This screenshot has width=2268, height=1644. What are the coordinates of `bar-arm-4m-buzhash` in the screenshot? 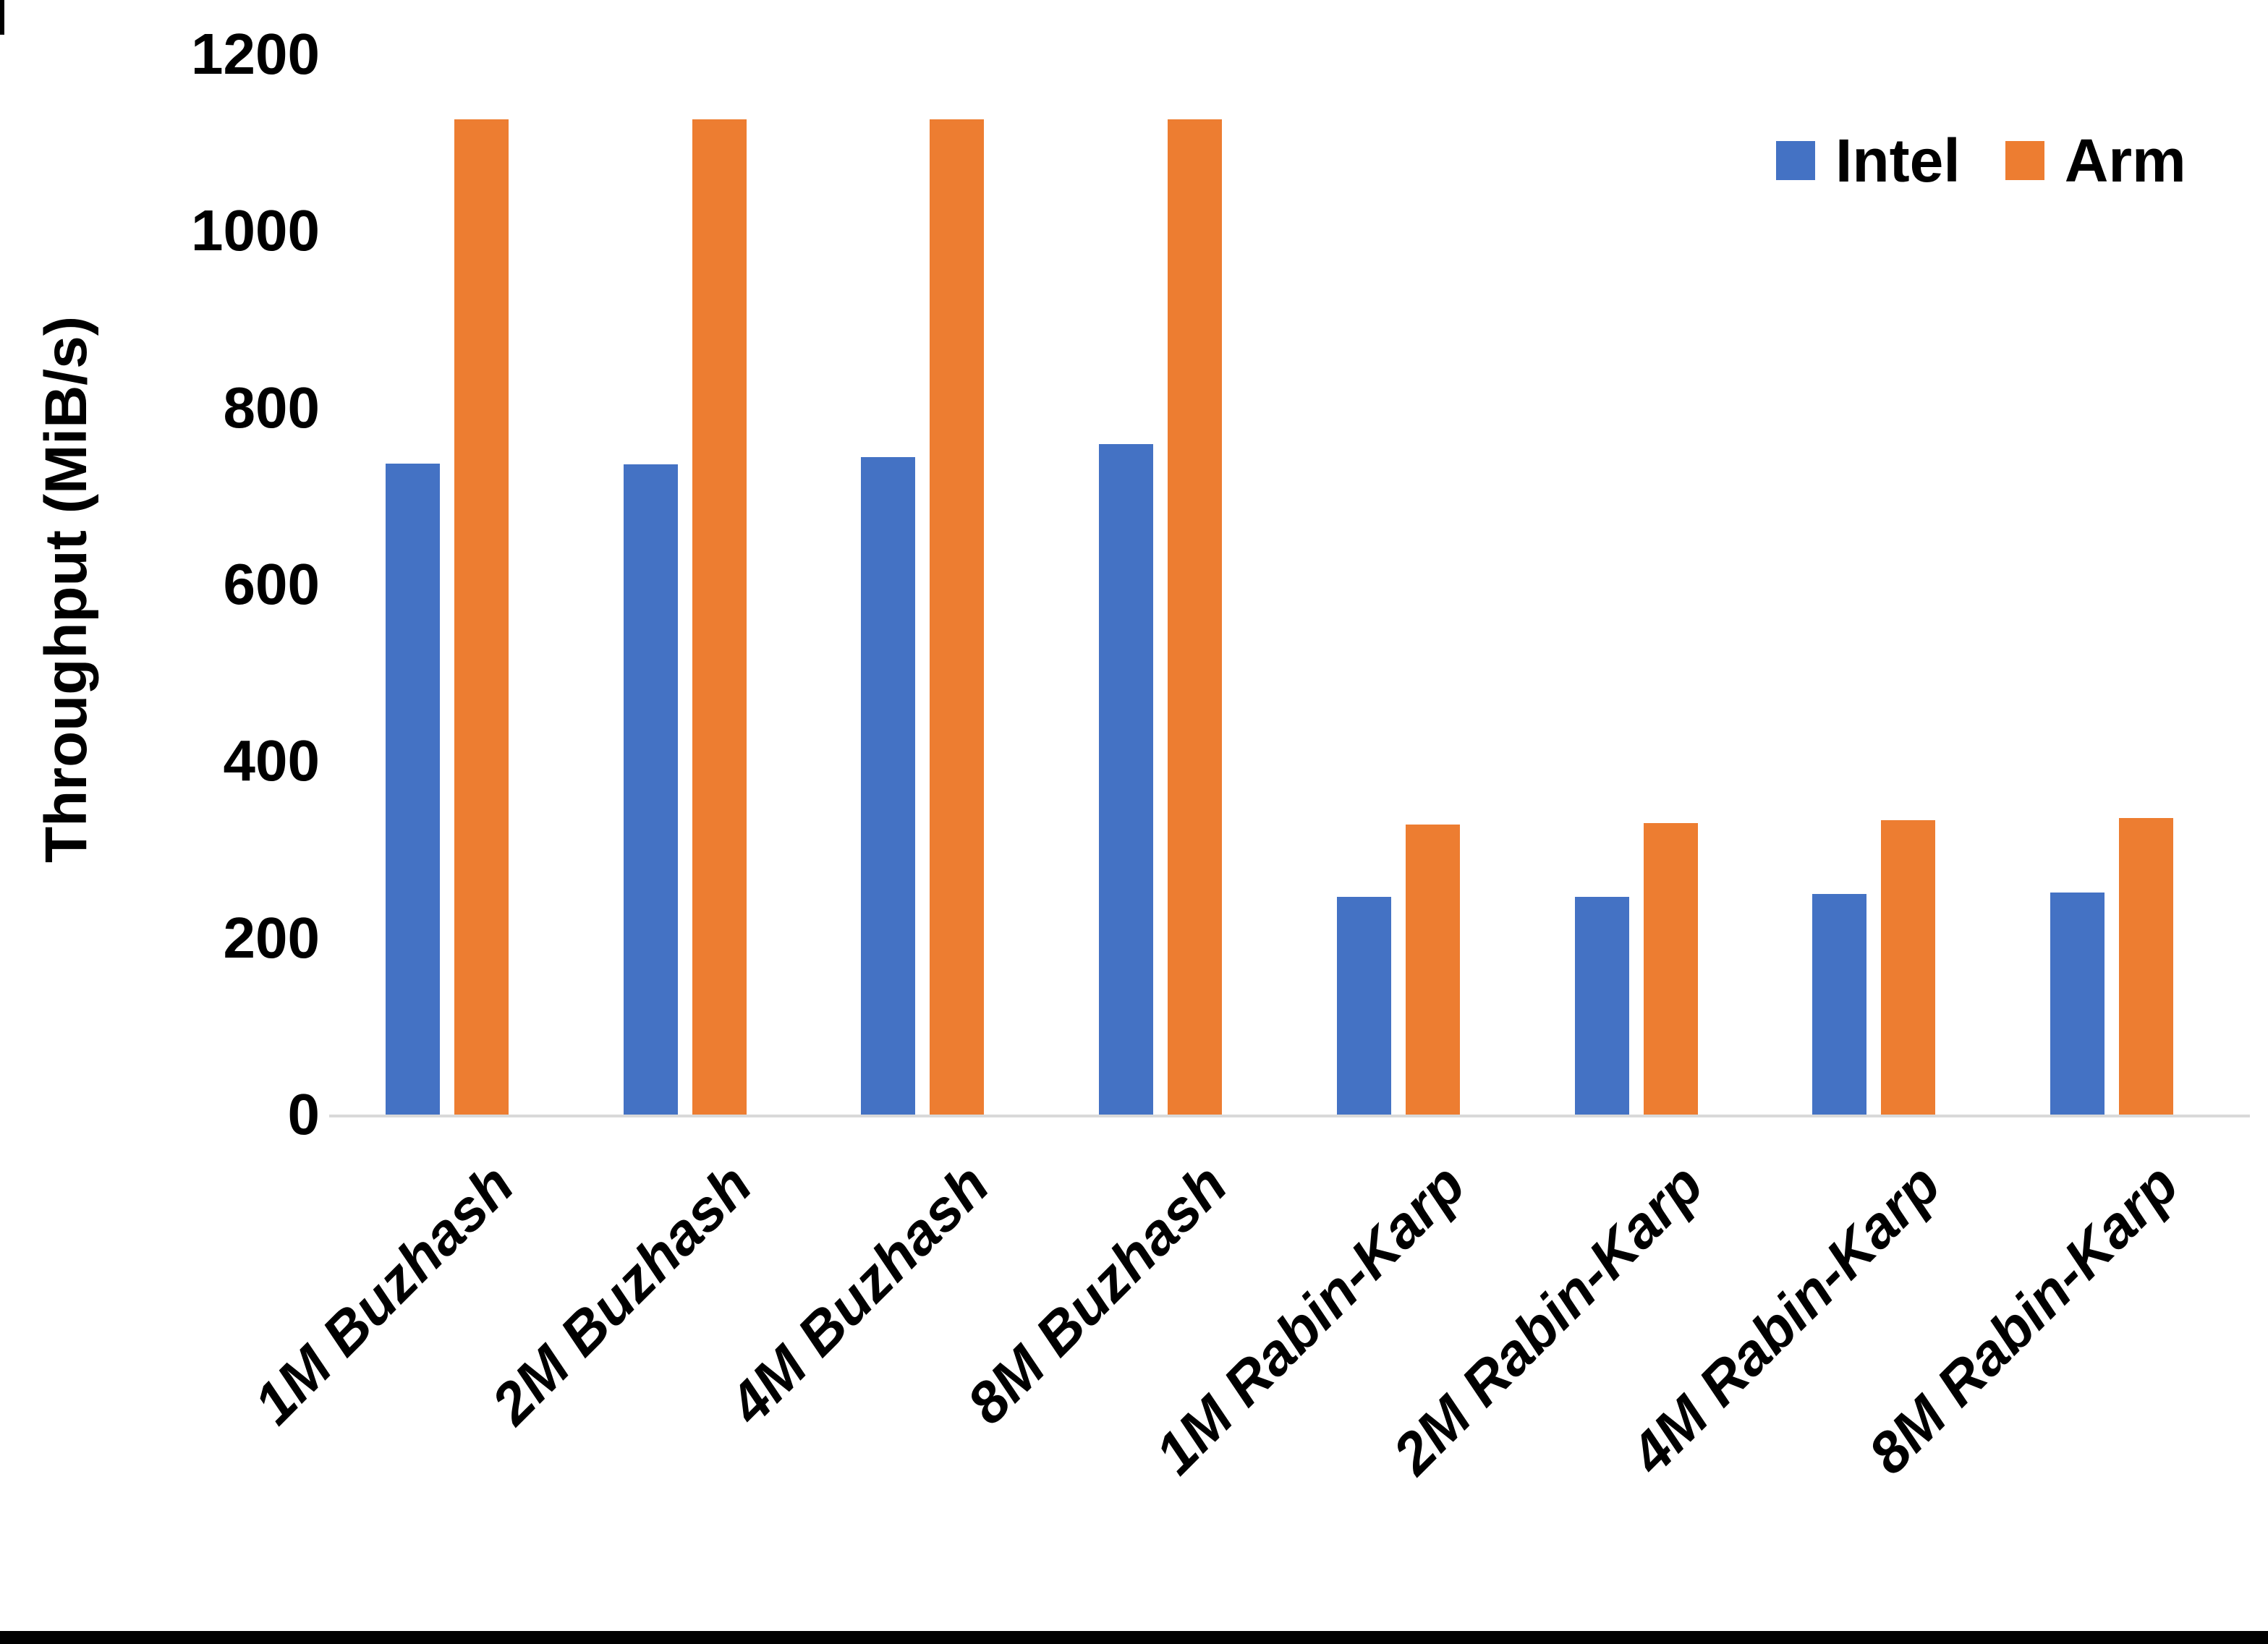 It's located at (957, 617).